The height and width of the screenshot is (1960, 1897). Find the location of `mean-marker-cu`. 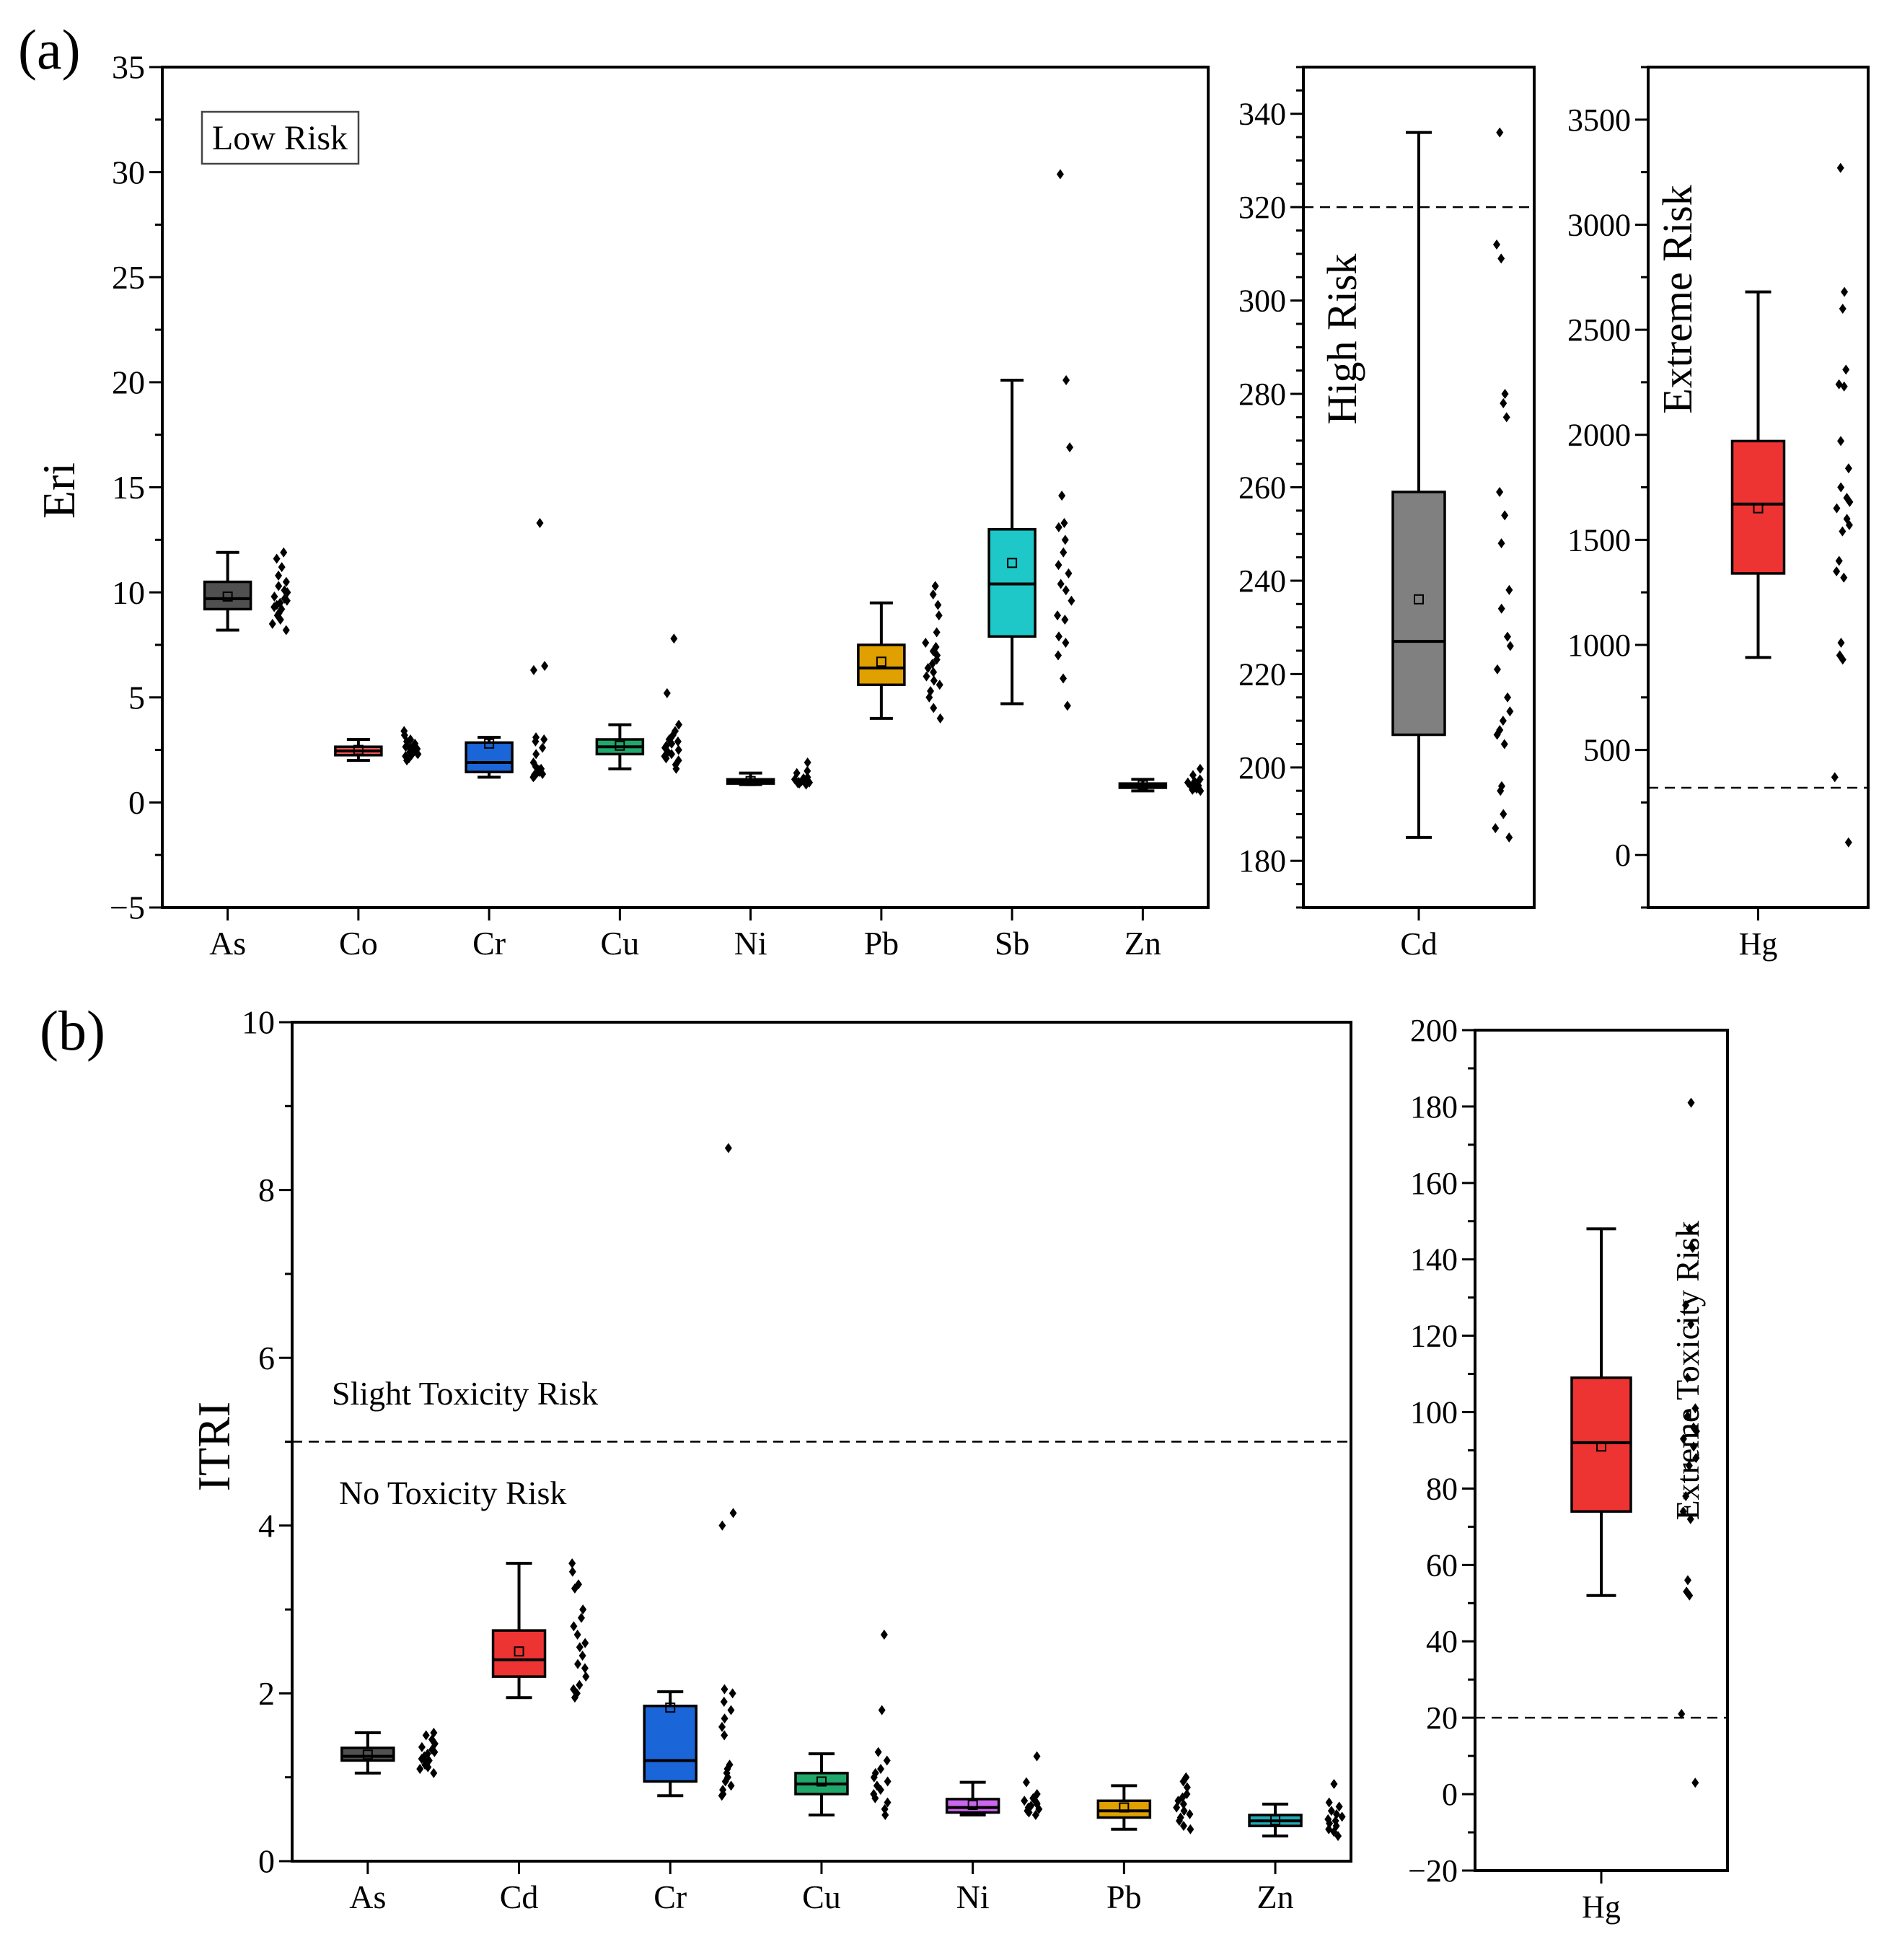

mean-marker-cu is located at coordinates (821, 1781).